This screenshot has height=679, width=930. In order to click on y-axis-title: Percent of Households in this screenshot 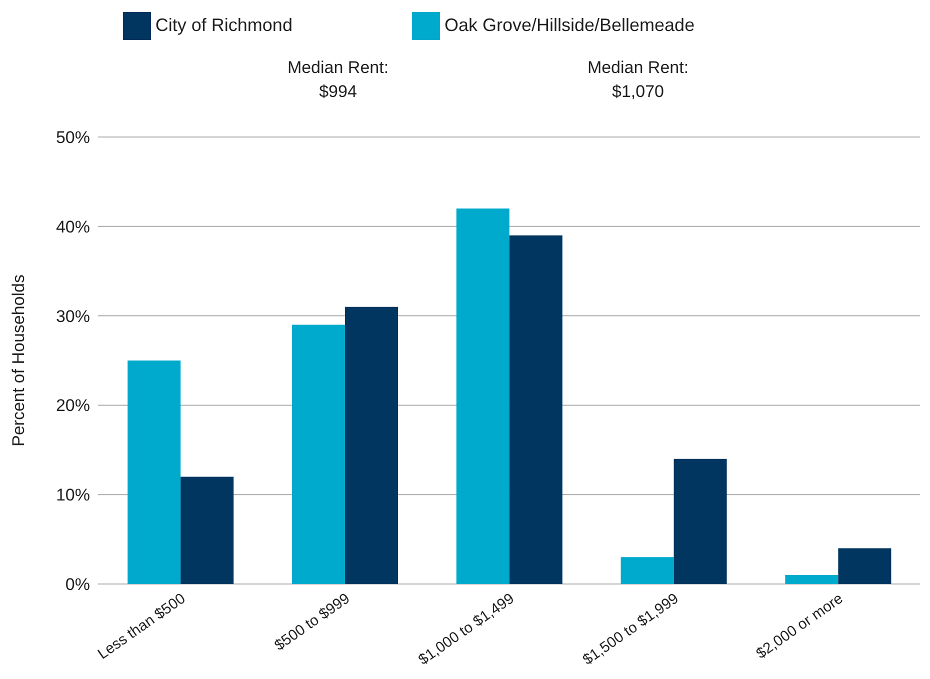, I will do `click(18, 360)`.